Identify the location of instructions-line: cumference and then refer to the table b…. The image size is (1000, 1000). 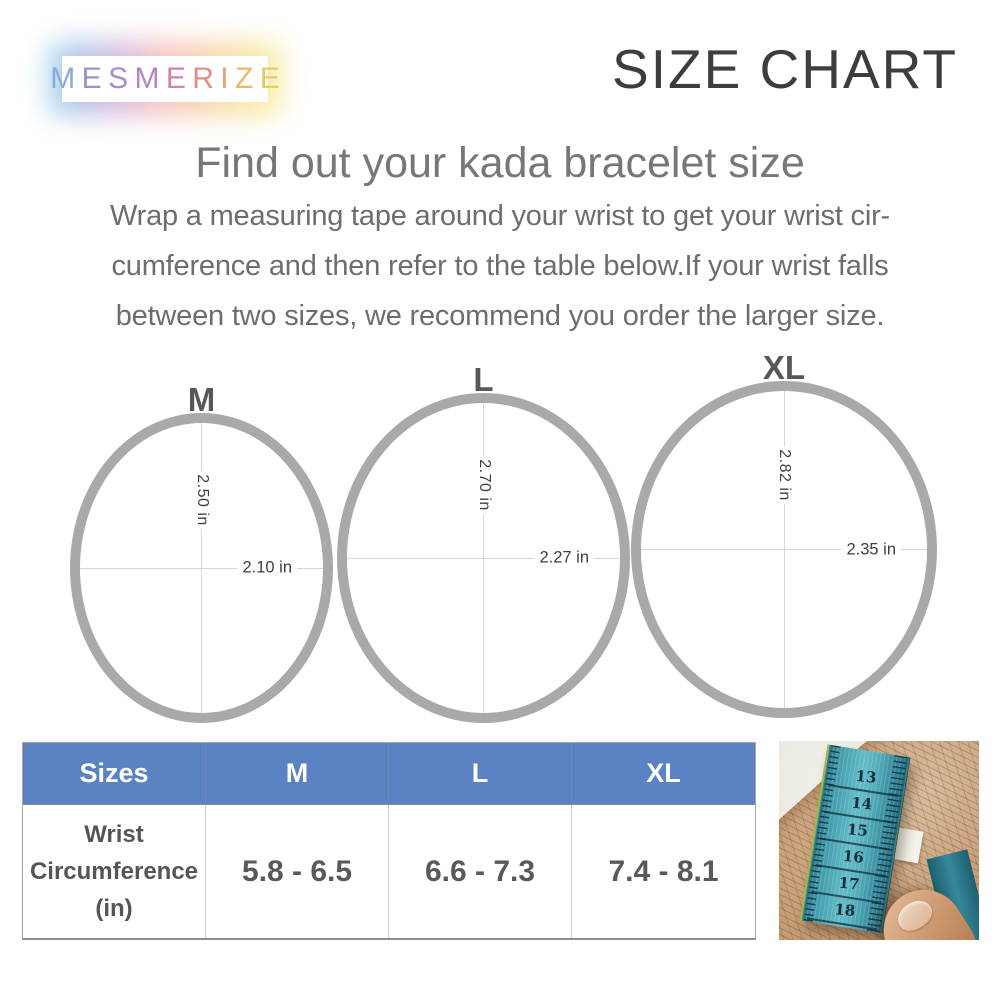
(500, 266).